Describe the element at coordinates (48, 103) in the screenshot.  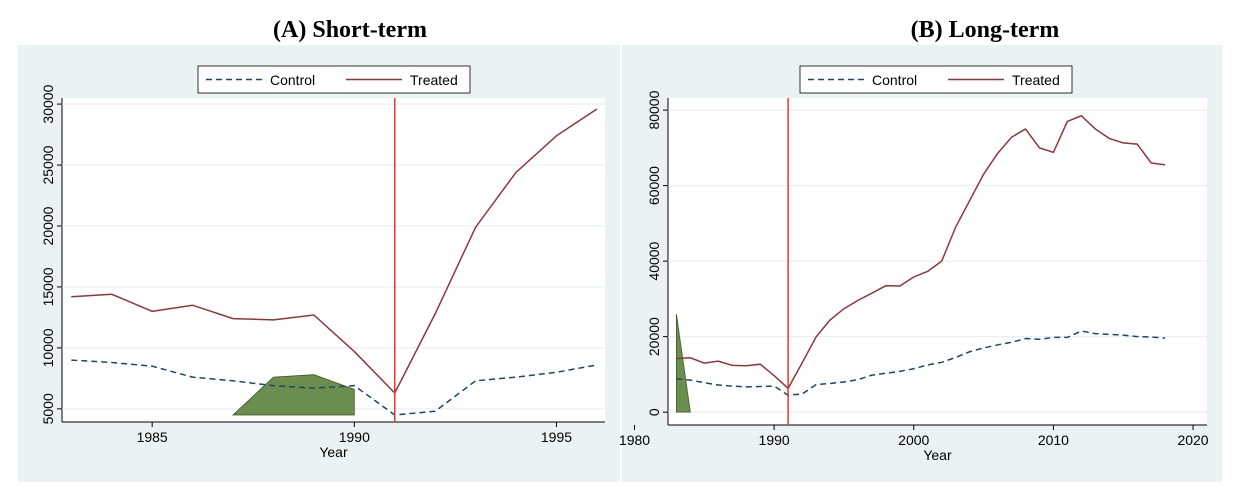
I see `y-tick-label: 30000` at that location.